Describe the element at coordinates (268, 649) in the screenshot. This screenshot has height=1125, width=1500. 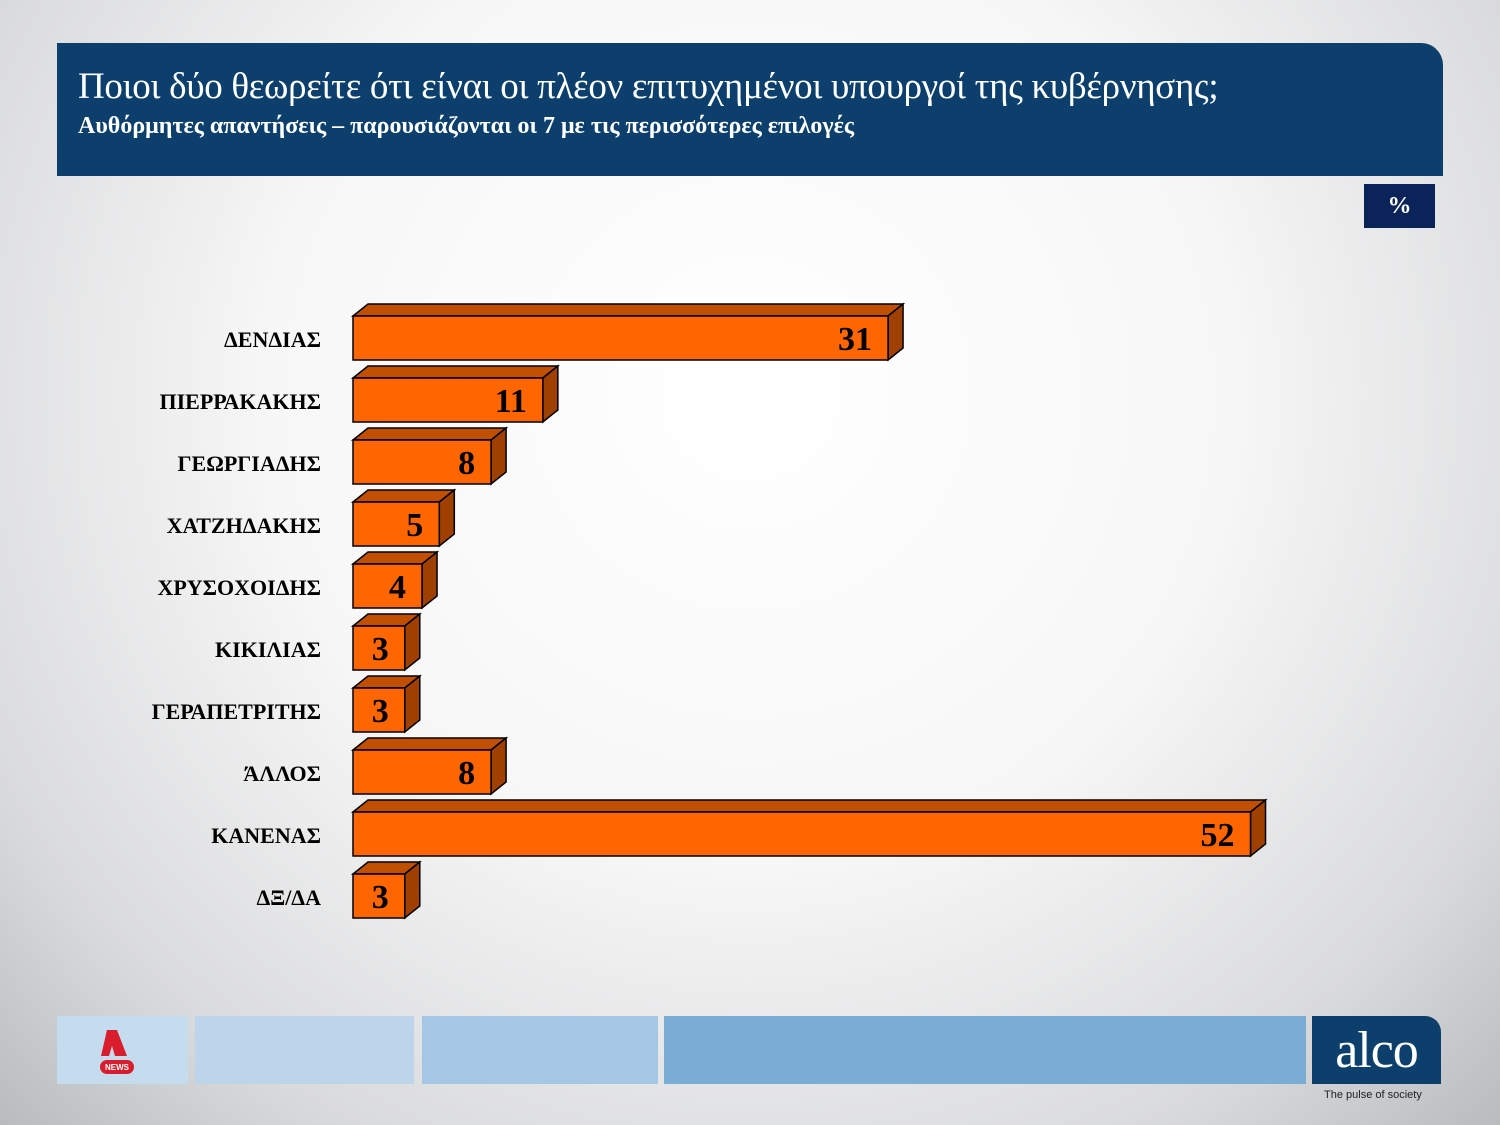
I see `category-label: ΚΙΚΙΛΙΑΣ` at that location.